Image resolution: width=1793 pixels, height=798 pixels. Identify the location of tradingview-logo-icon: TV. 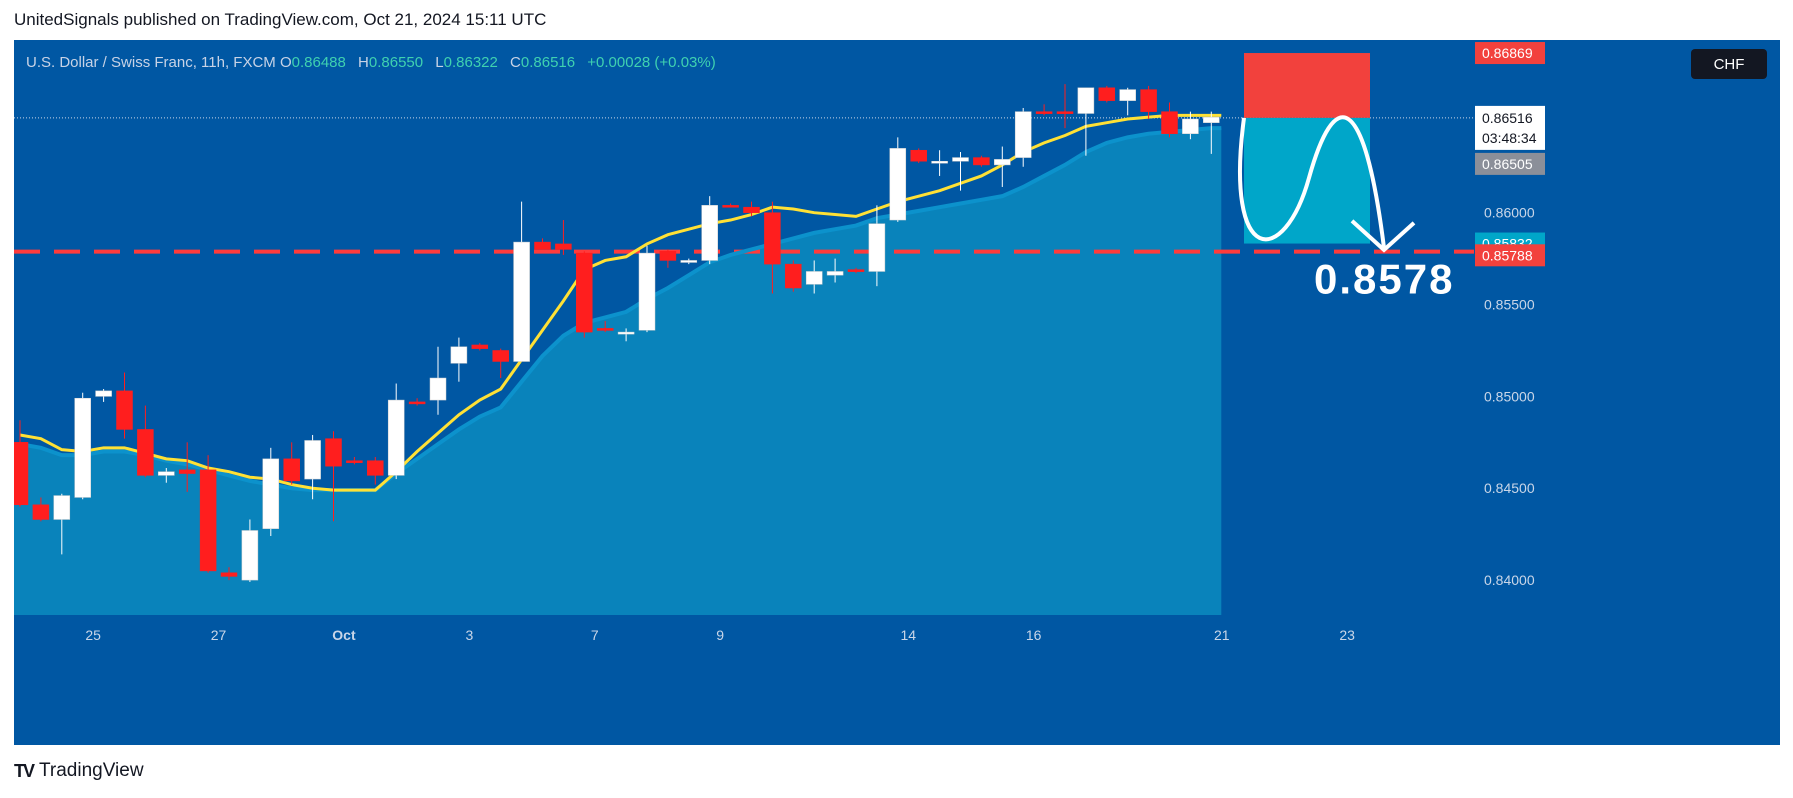
(24, 770).